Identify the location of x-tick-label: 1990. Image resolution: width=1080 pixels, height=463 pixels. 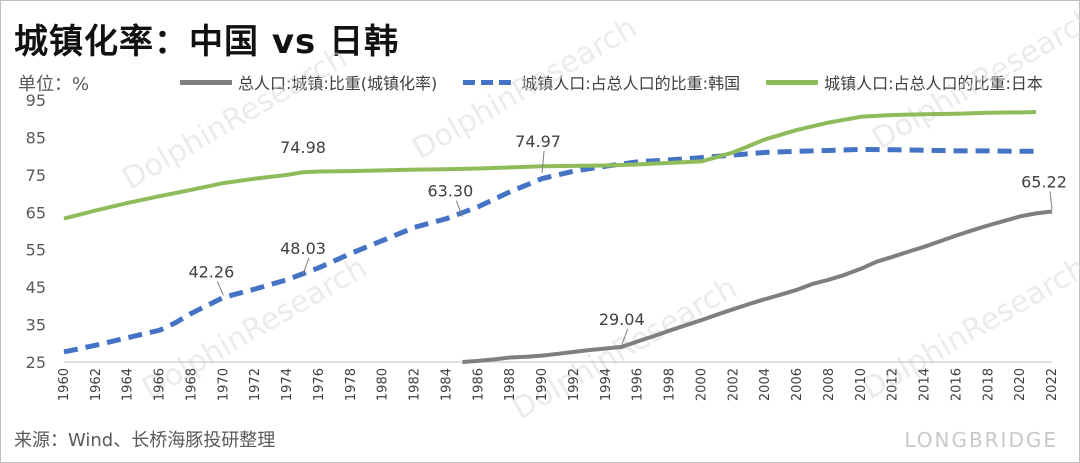
(542, 384).